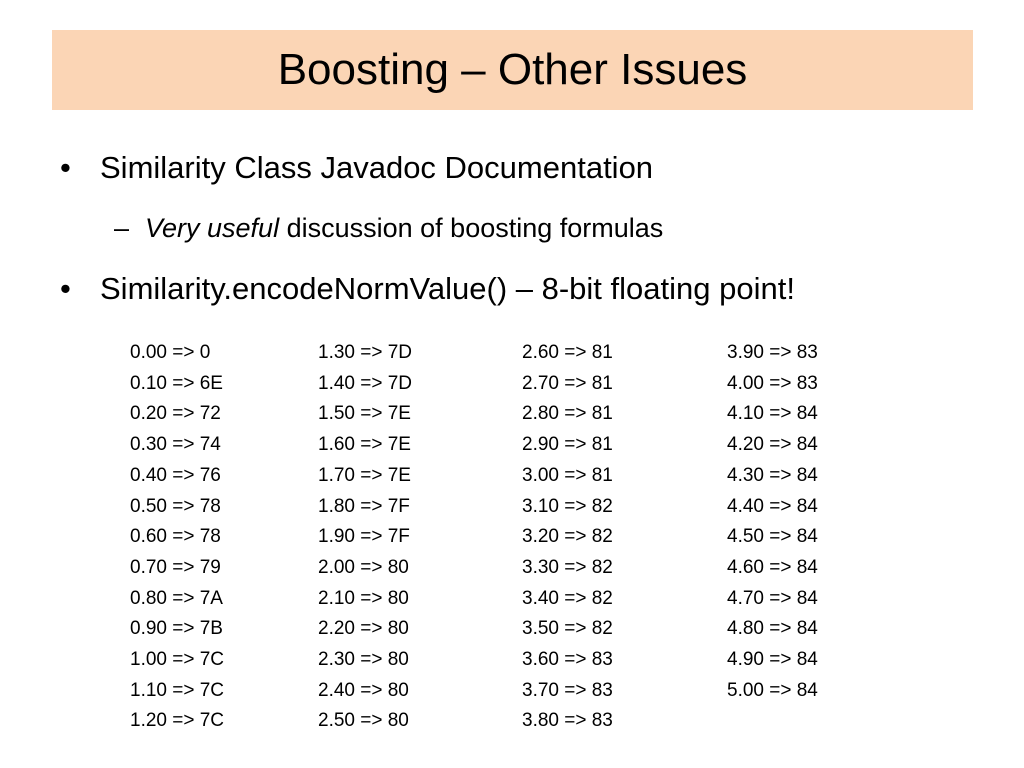 This screenshot has width=1024, height=768. Describe the element at coordinates (772, 659) in the screenshot. I see `table-cell: 4.90 => 84` at that location.